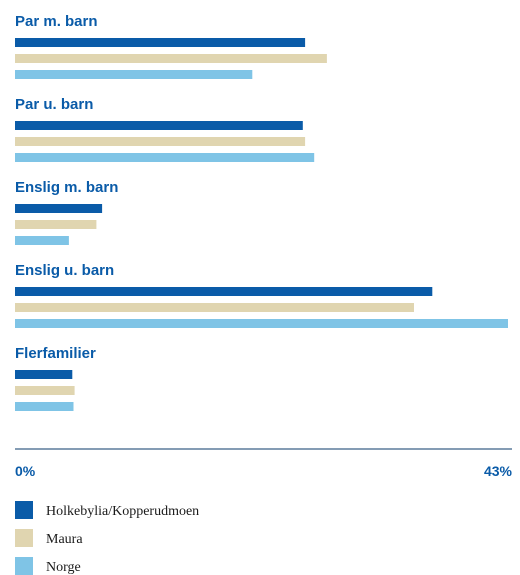 This screenshot has height=575, width=520. Describe the element at coordinates (55, 353) in the screenshot. I see `category-label: Flerfamilier` at that location.